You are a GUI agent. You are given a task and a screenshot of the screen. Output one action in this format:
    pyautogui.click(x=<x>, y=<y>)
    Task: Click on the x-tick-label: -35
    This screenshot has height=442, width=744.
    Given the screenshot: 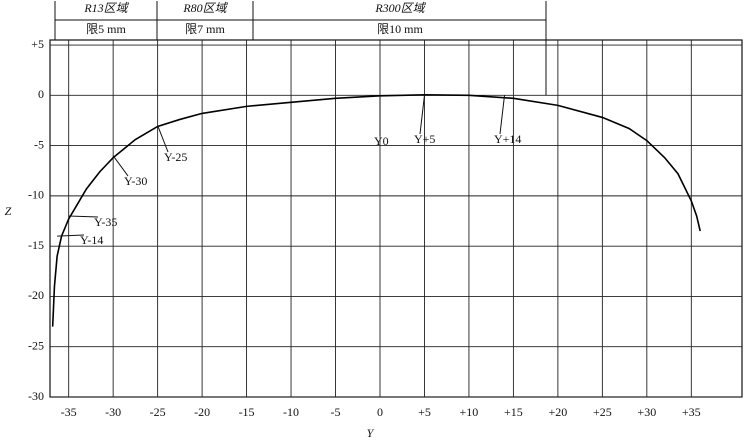 What is the action you would take?
    pyautogui.click(x=69, y=412)
    